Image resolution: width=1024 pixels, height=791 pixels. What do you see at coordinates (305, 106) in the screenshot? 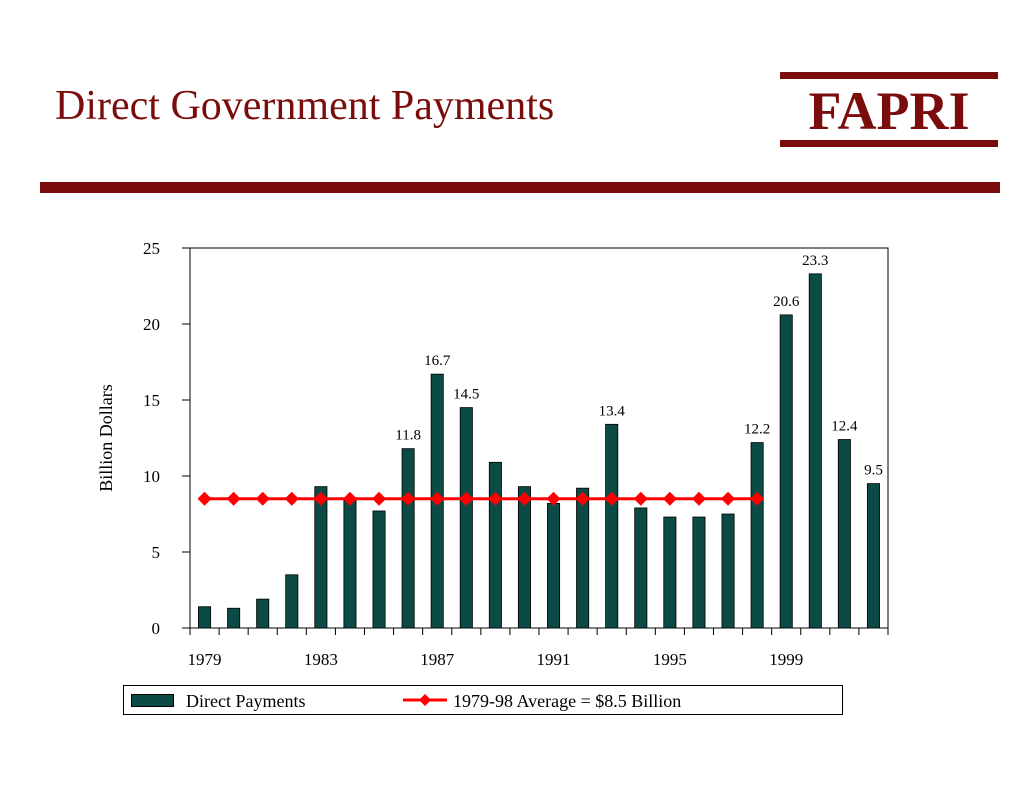
I see `slide-title: Direct Government Payments` at bounding box center [305, 106].